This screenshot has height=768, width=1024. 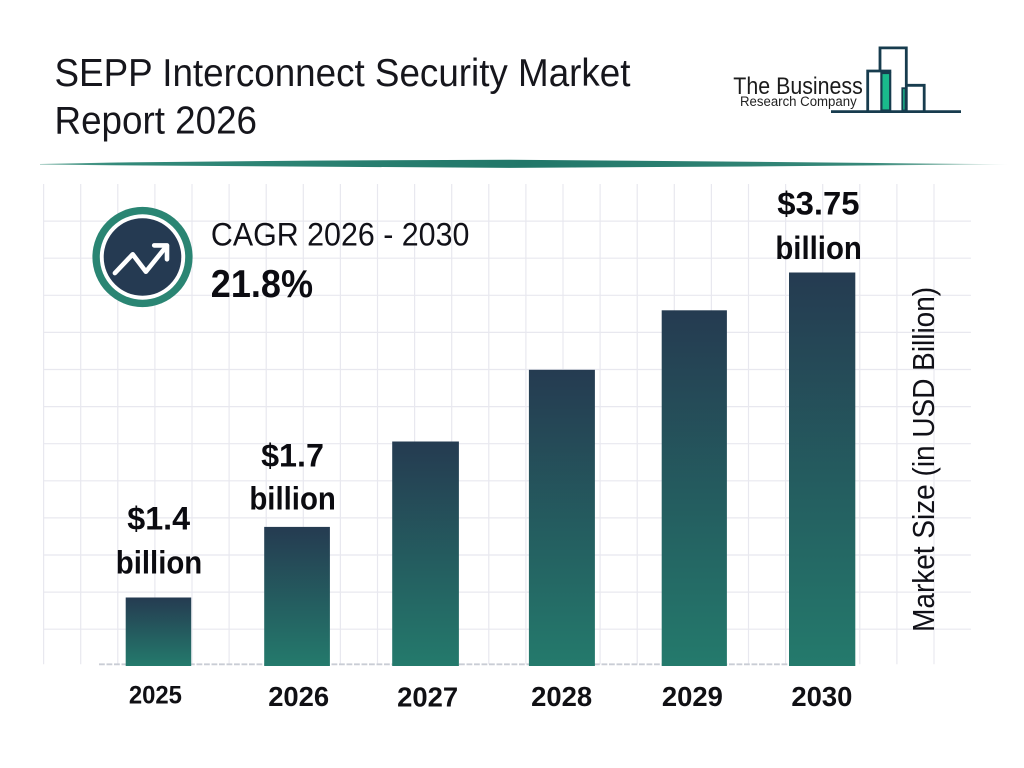 What do you see at coordinates (798, 86) in the screenshot?
I see `svg-text: The Business` at bounding box center [798, 86].